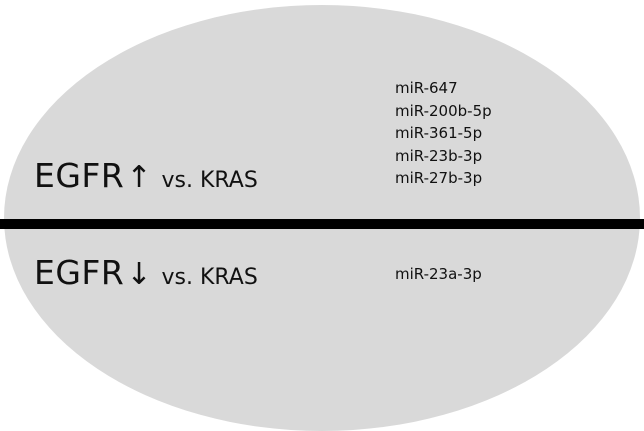 The height and width of the screenshot is (431, 644). Describe the element at coordinates (139, 274) in the screenshot. I see `down-arrow-icon: ↓` at that location.